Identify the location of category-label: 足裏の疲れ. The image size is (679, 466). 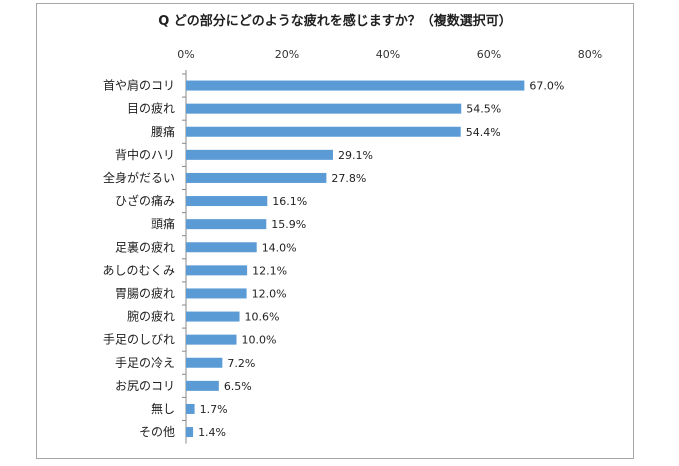
(145, 246).